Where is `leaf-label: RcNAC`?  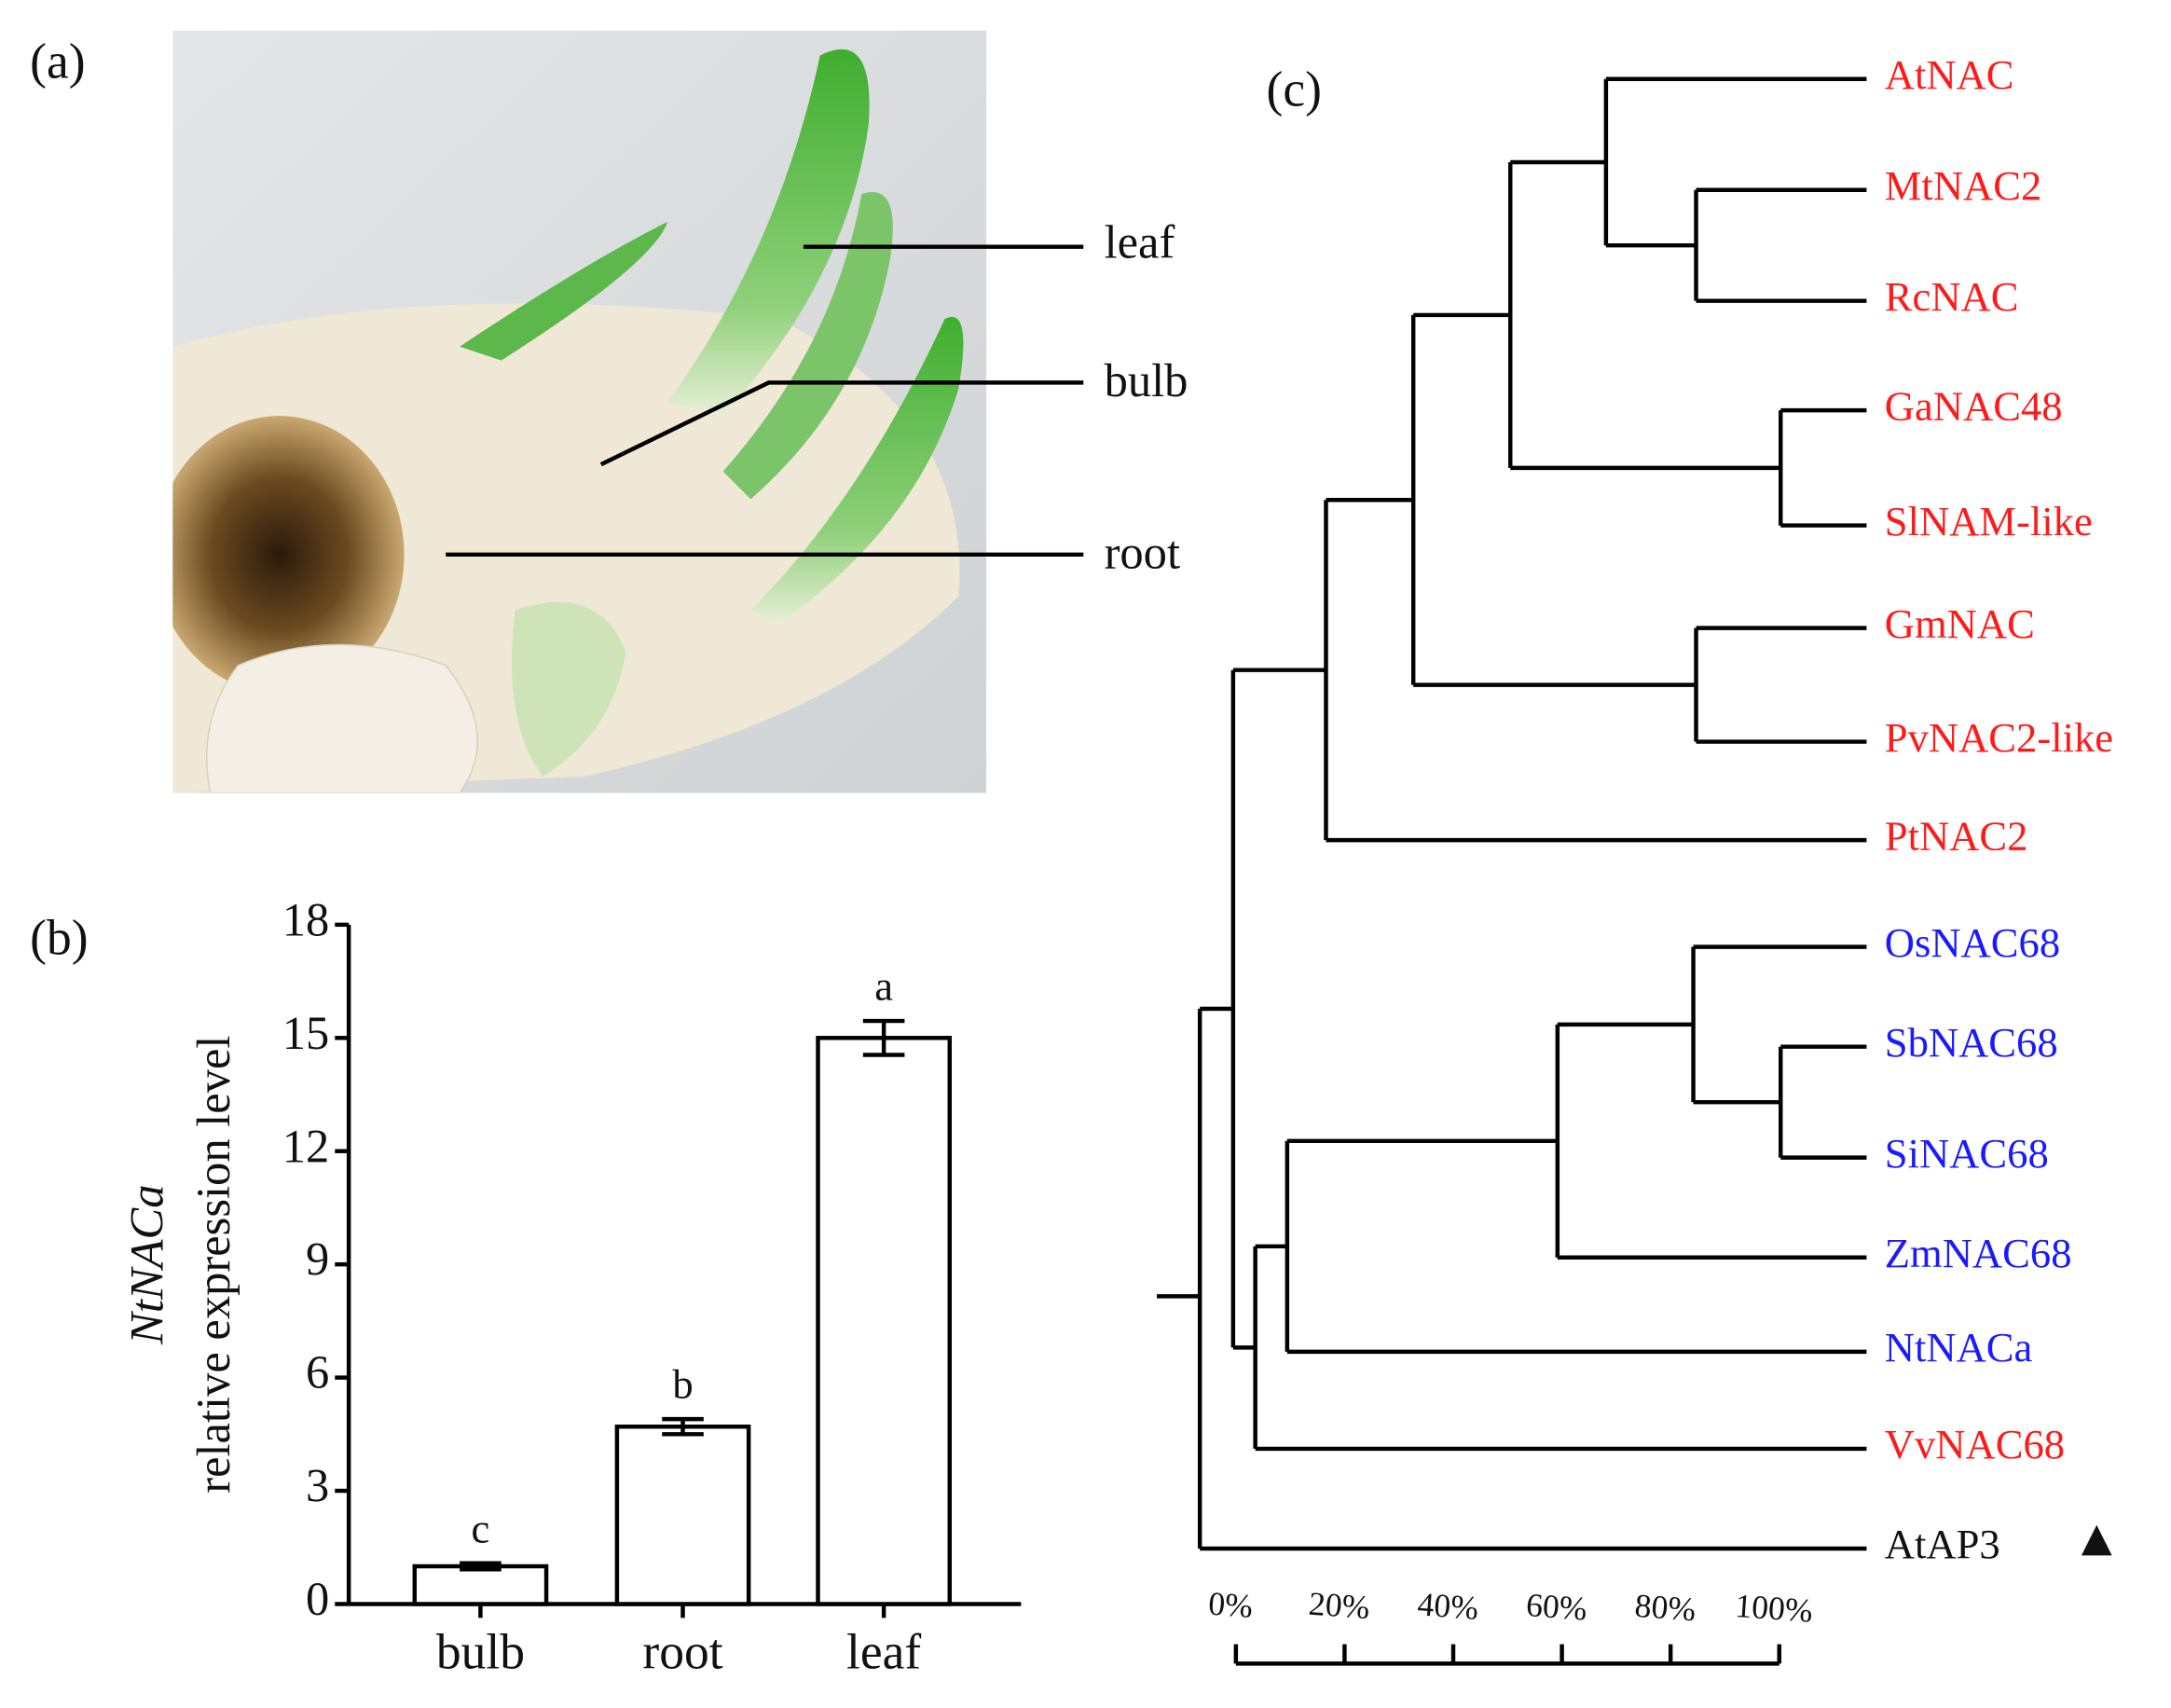
leaf-label: RcNAC is located at coordinates (1952, 296).